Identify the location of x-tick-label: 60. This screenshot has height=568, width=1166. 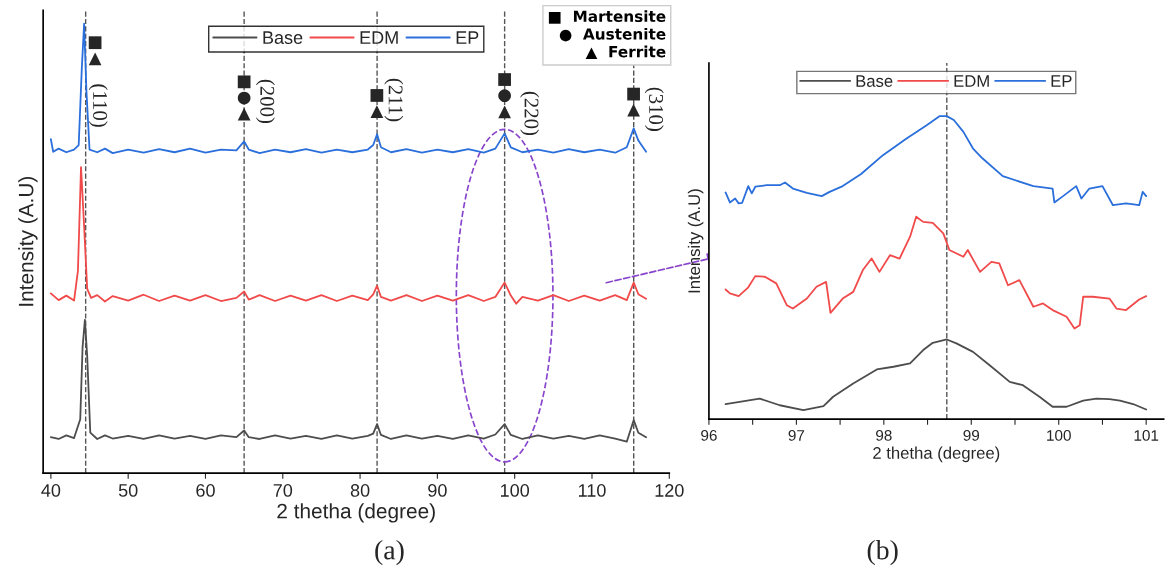
(205, 490).